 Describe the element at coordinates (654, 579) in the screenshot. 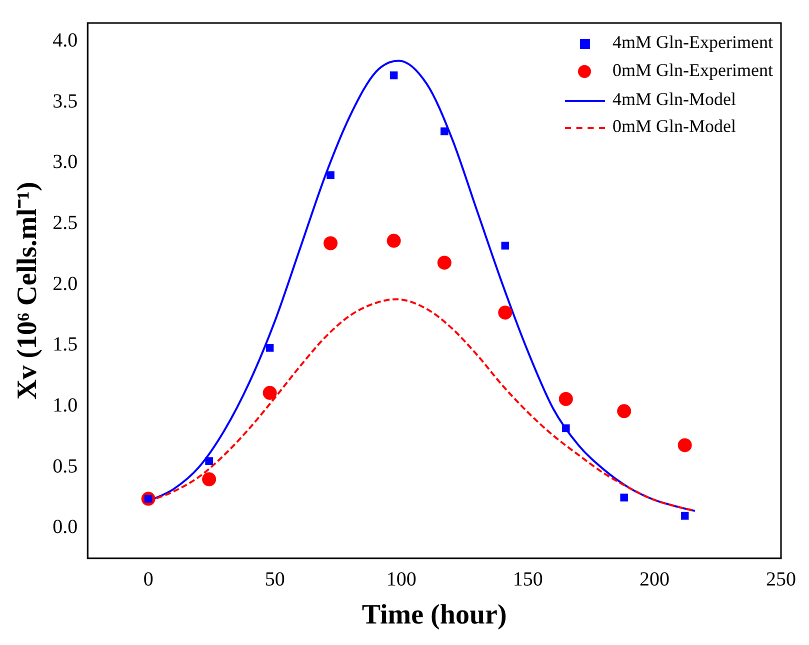

I see `x-tick-label: 200` at that location.